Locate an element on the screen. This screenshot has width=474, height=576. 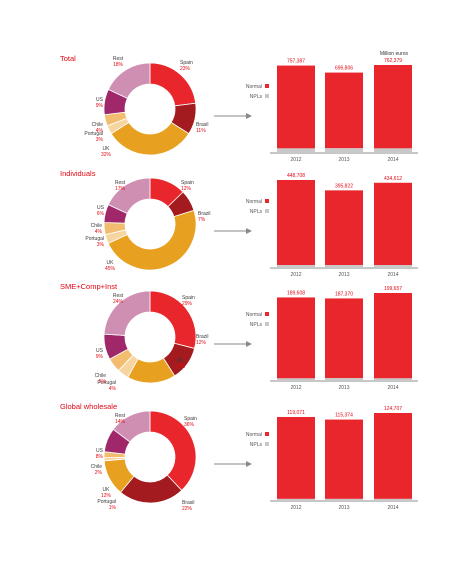
bar-value-label: 448,708 is located at coordinates (296, 176).